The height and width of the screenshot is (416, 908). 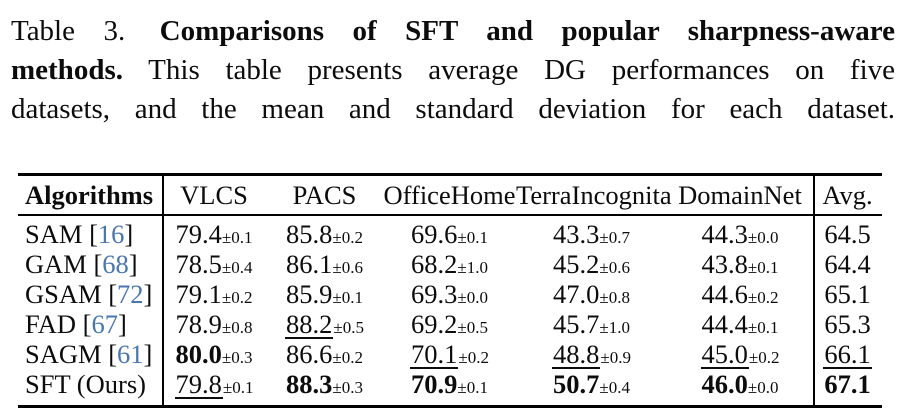 What do you see at coordinates (214, 234) in the screenshot?
I see `metric-cell: 79.4±0.1` at bounding box center [214, 234].